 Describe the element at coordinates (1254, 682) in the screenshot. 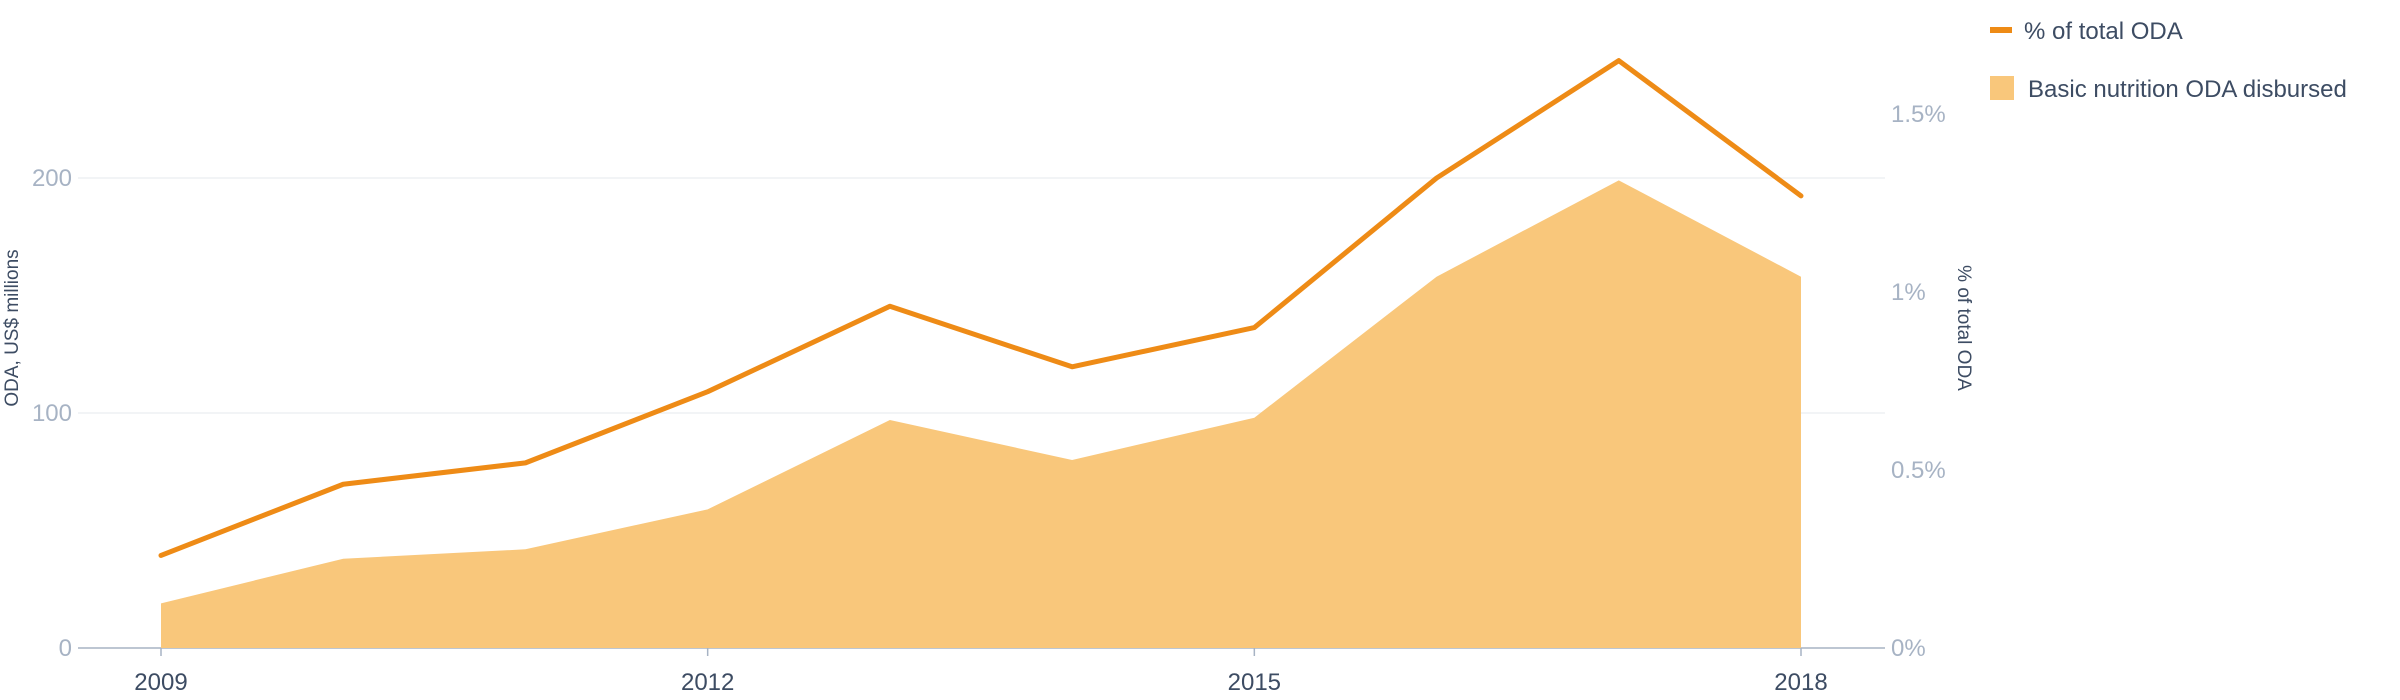

I see `x-tick-label: 2015` at that location.